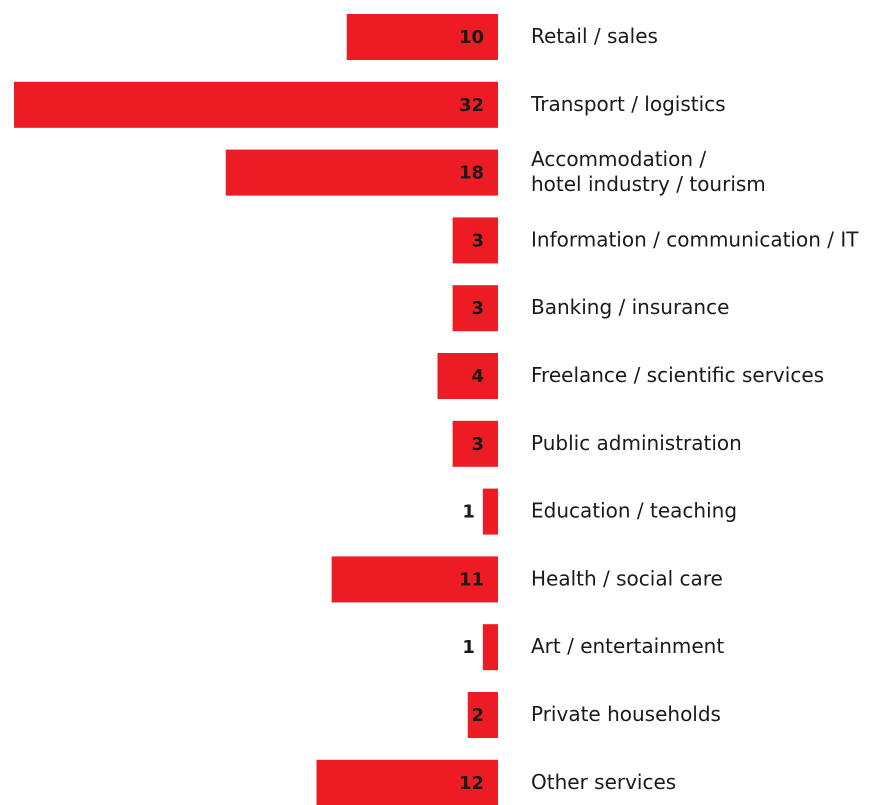 This screenshot has width=883, height=805. I want to click on value-label: 2, so click(477, 715).